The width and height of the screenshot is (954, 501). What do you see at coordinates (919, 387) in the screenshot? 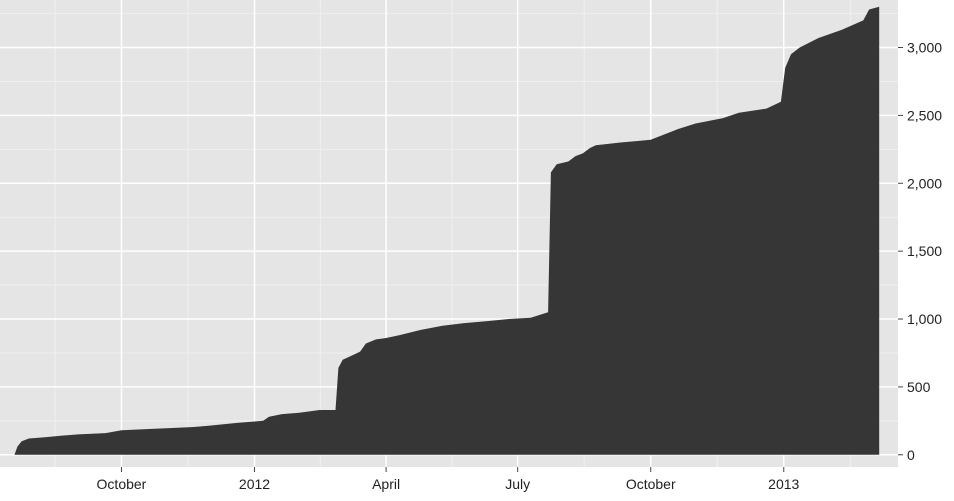
I see `y-tick-label: 500` at bounding box center [919, 387].